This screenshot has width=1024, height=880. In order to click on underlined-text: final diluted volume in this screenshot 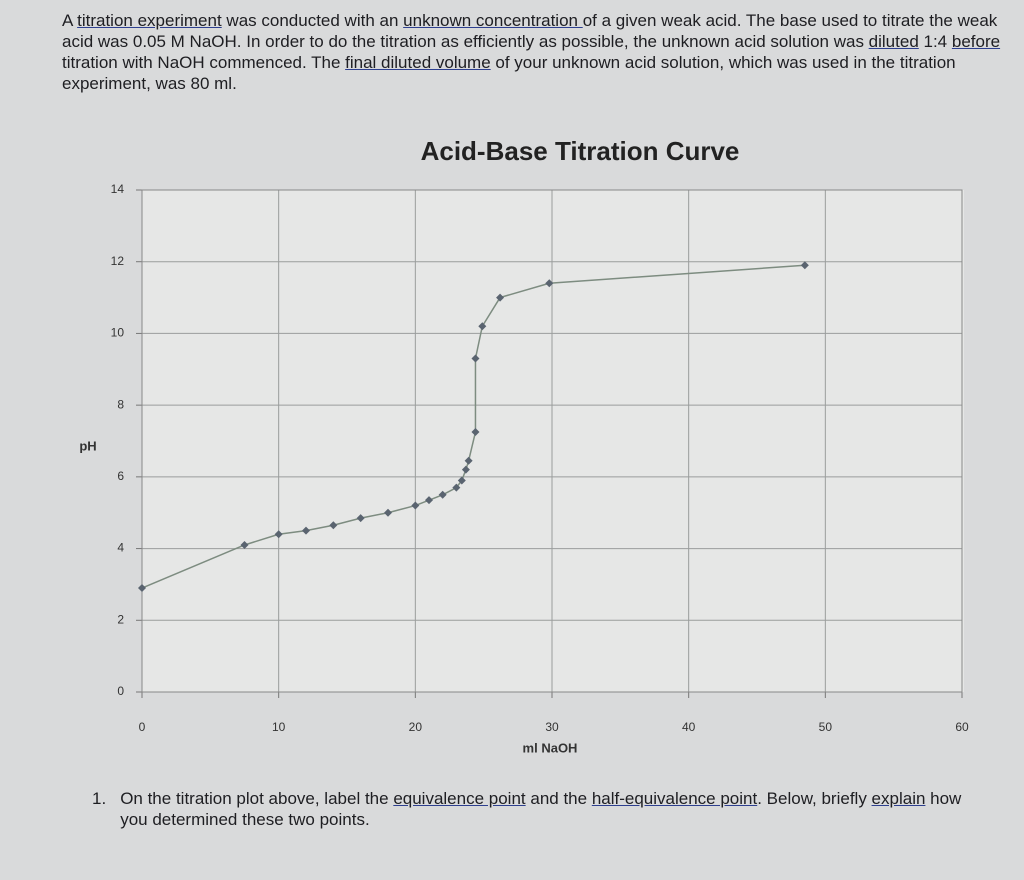, I will do `click(418, 62)`.